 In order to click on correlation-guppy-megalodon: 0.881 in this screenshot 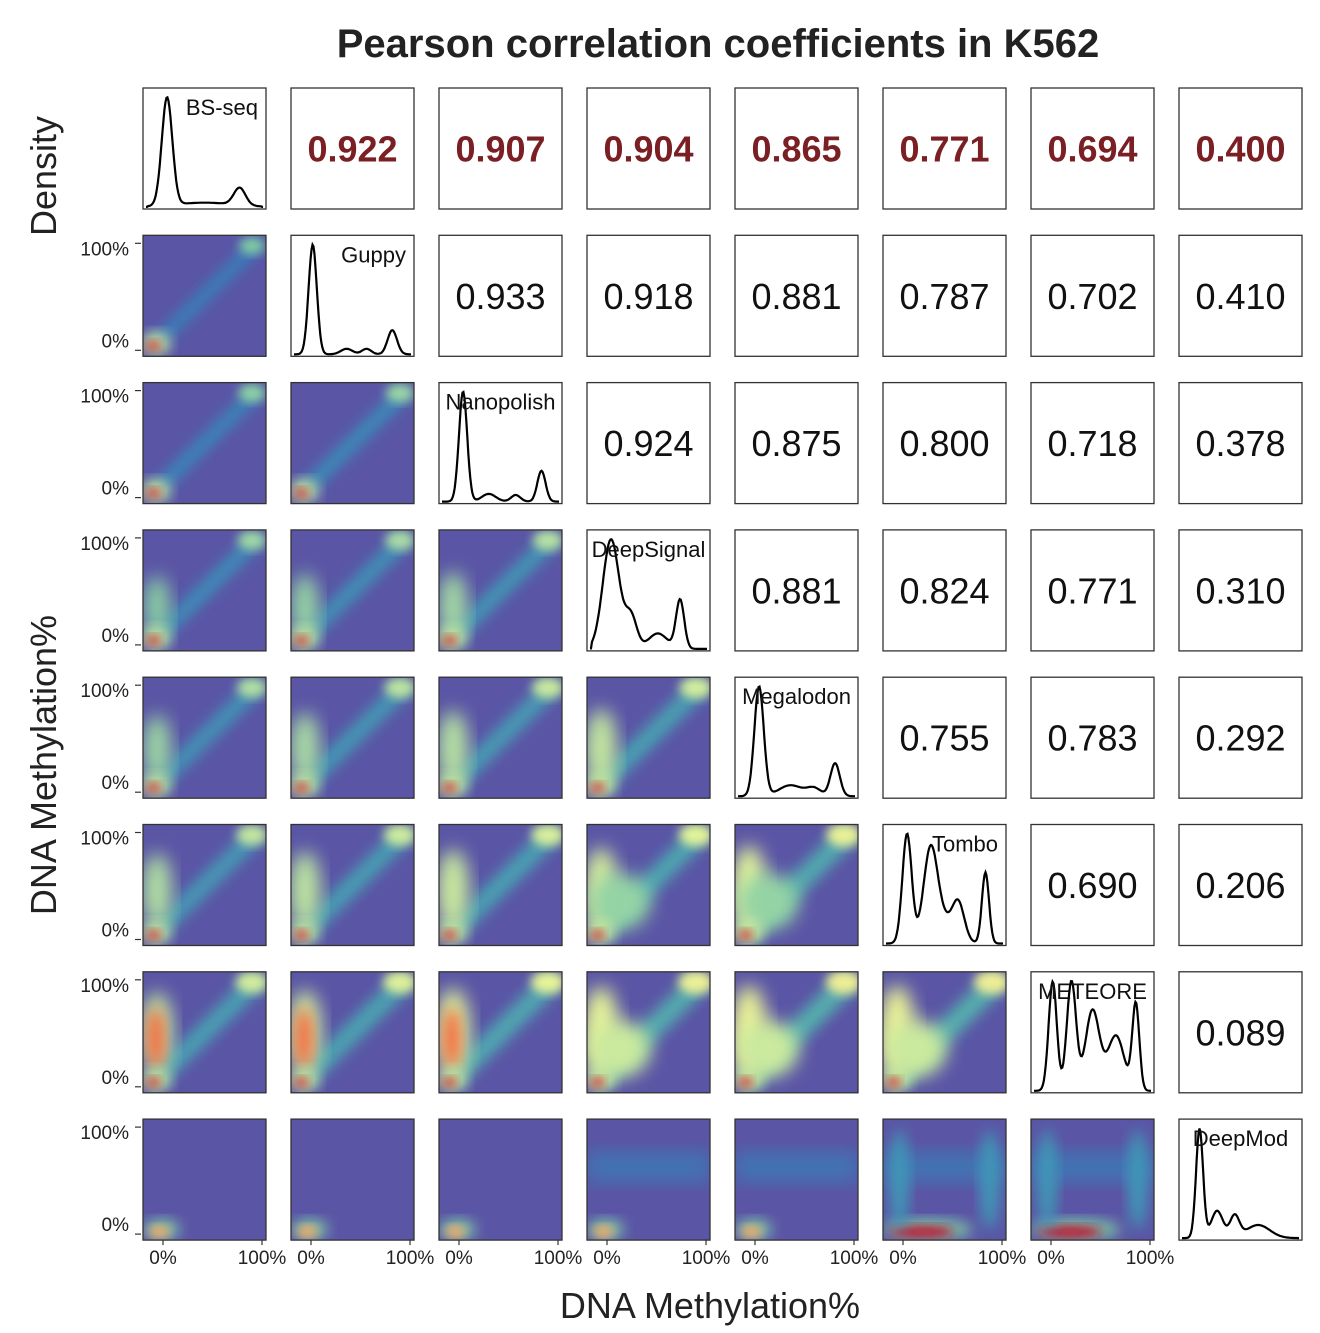, I will do `click(796, 296)`.